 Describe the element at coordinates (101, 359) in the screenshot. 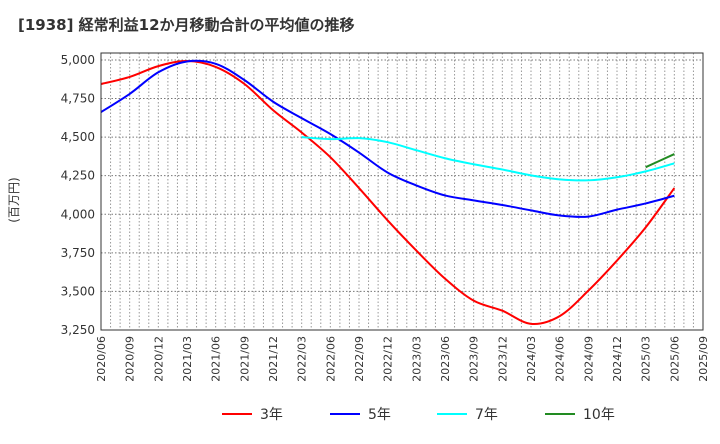

I see `x-tick-label: 2020/06` at that location.